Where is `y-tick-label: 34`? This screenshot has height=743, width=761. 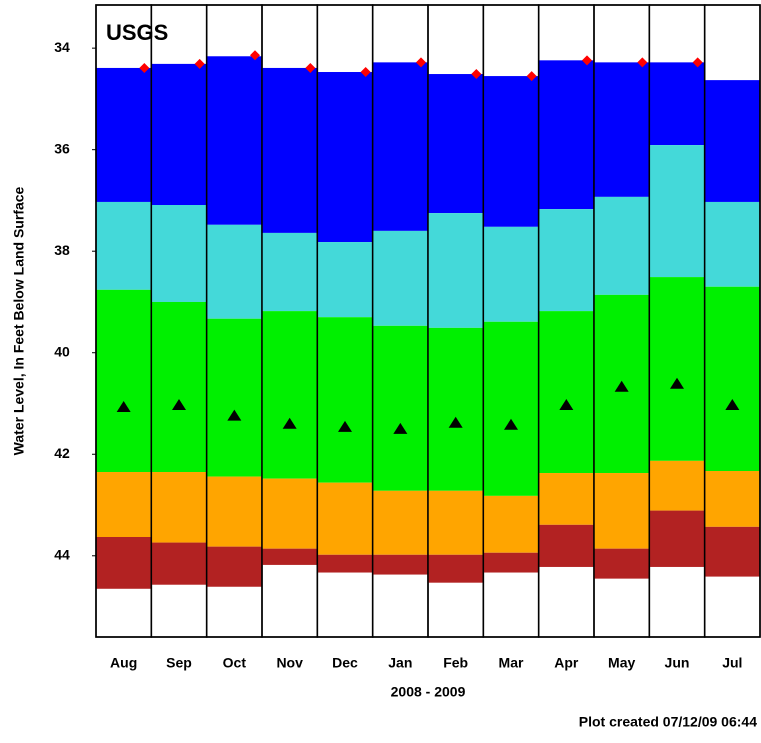 y-tick-label: 34 is located at coordinates (62, 47).